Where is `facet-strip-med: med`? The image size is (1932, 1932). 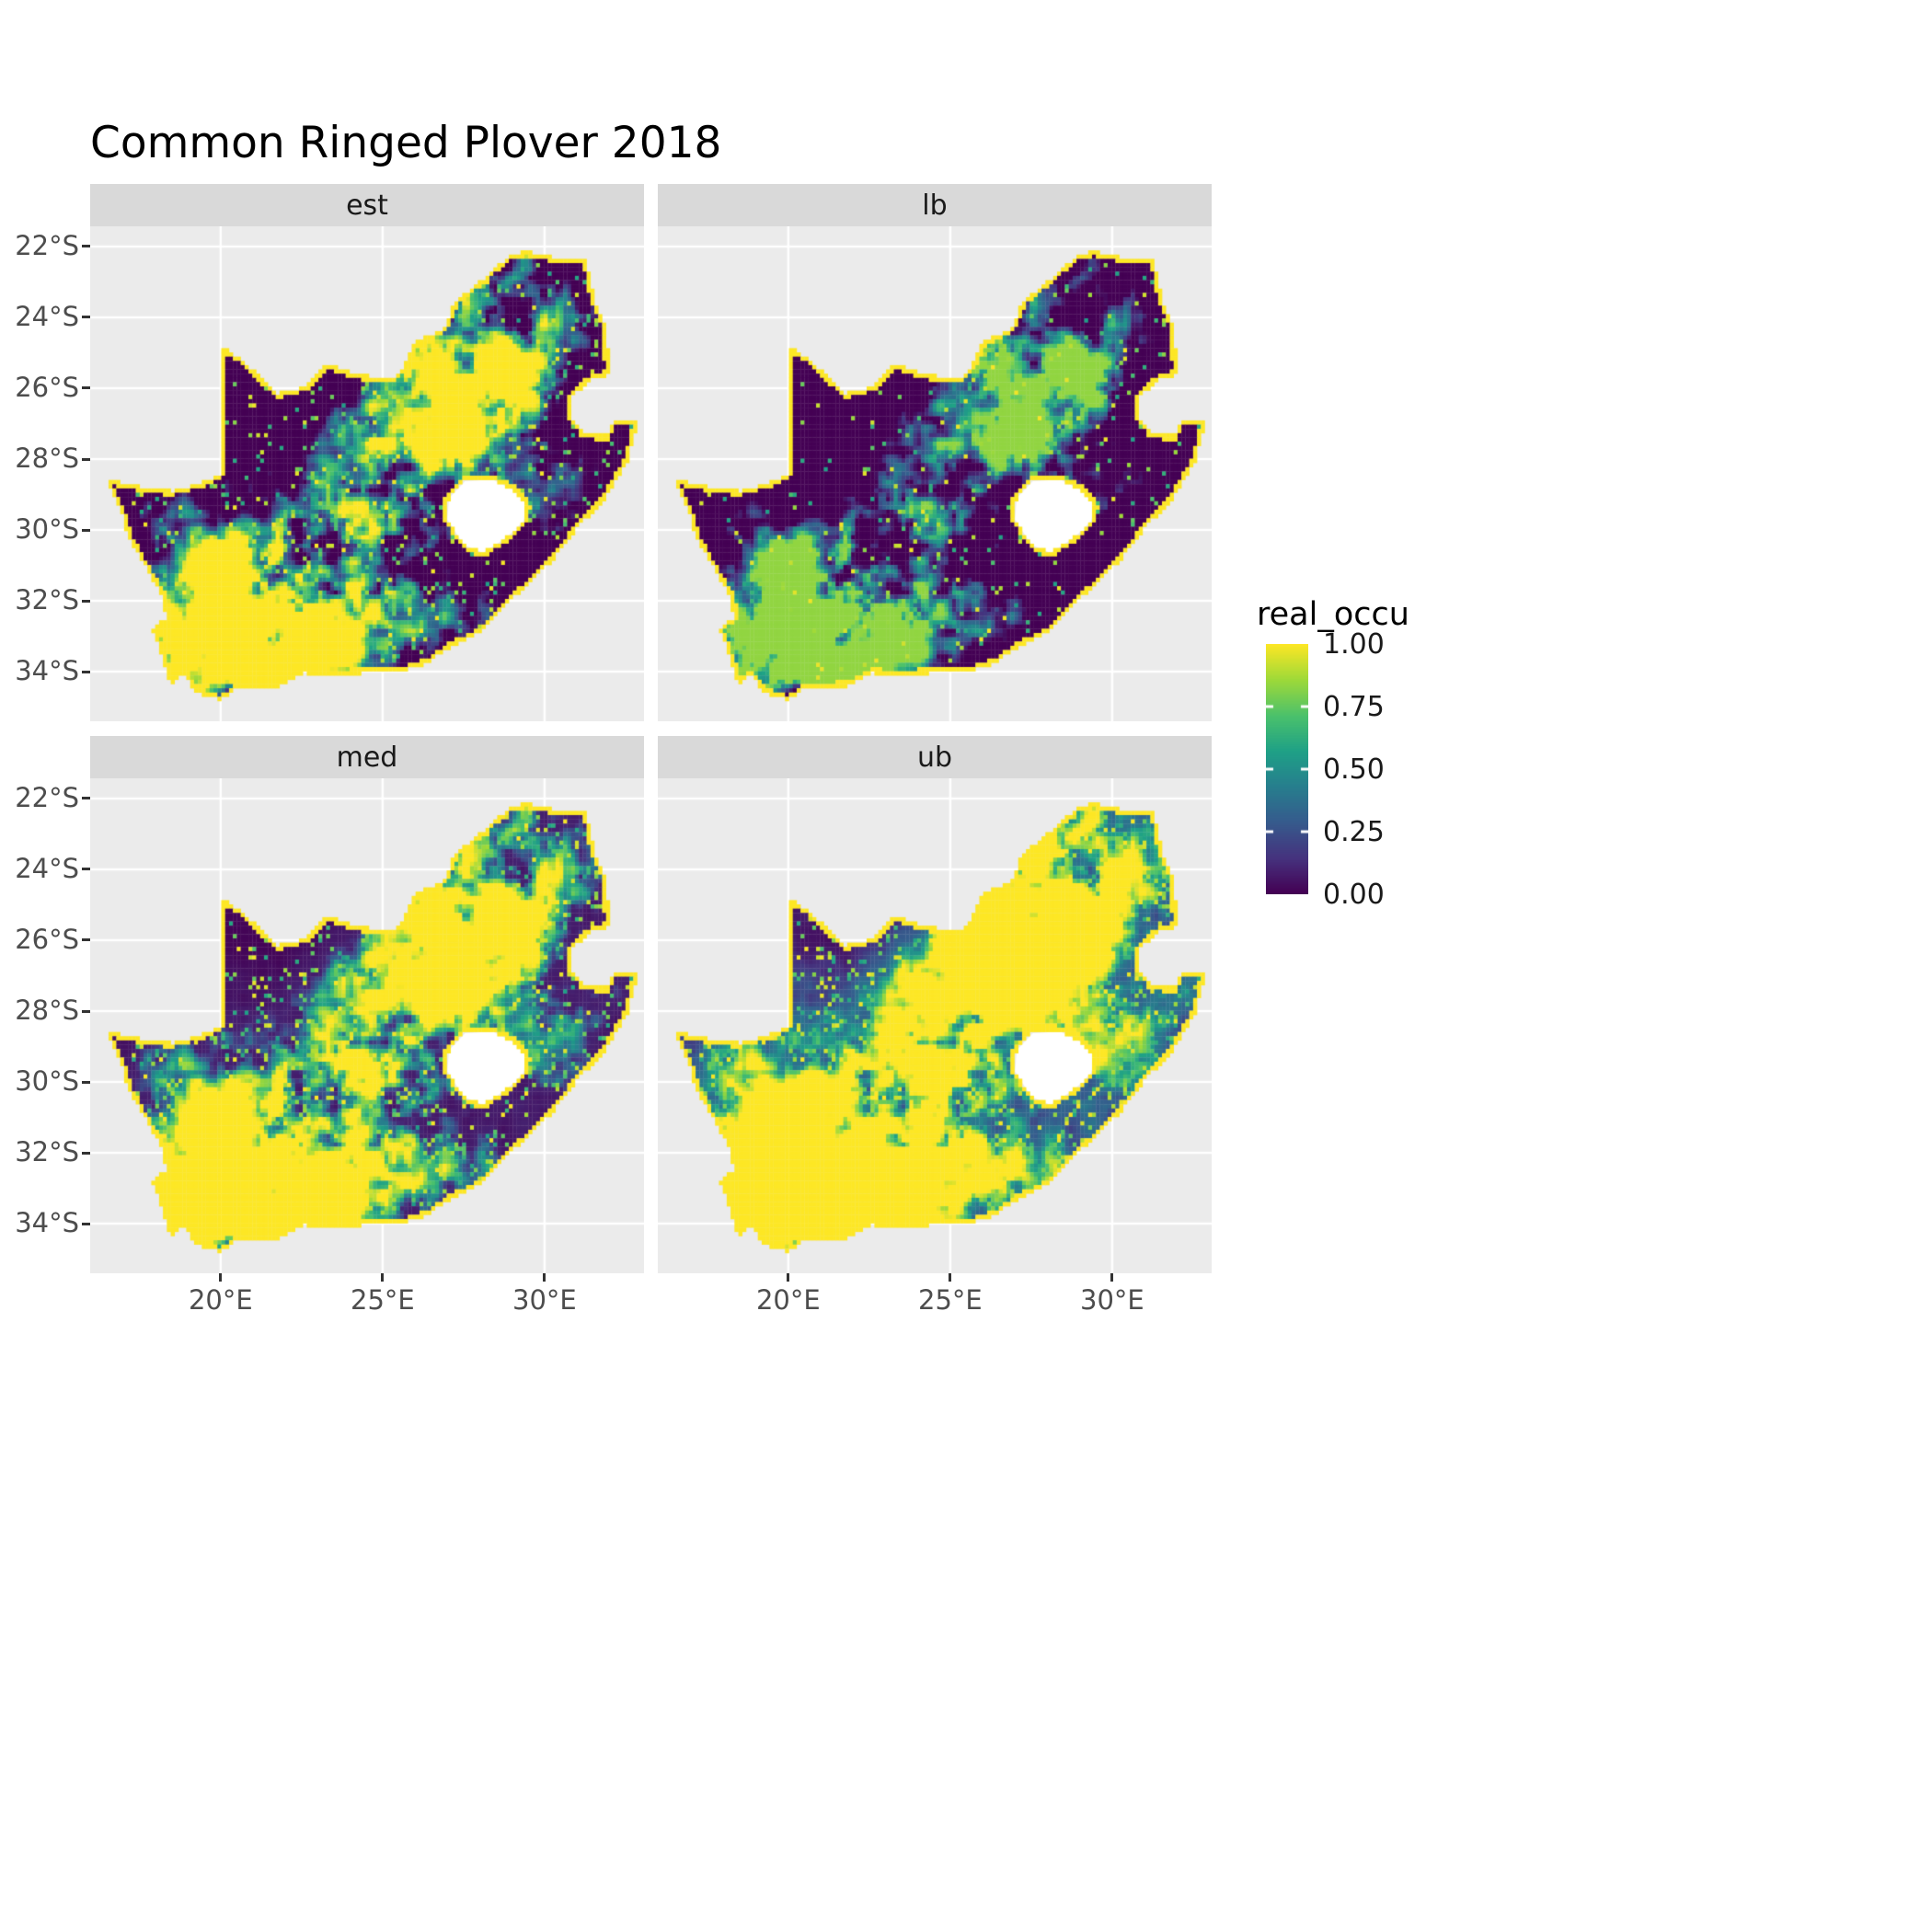
facet-strip-med: med is located at coordinates (367, 757).